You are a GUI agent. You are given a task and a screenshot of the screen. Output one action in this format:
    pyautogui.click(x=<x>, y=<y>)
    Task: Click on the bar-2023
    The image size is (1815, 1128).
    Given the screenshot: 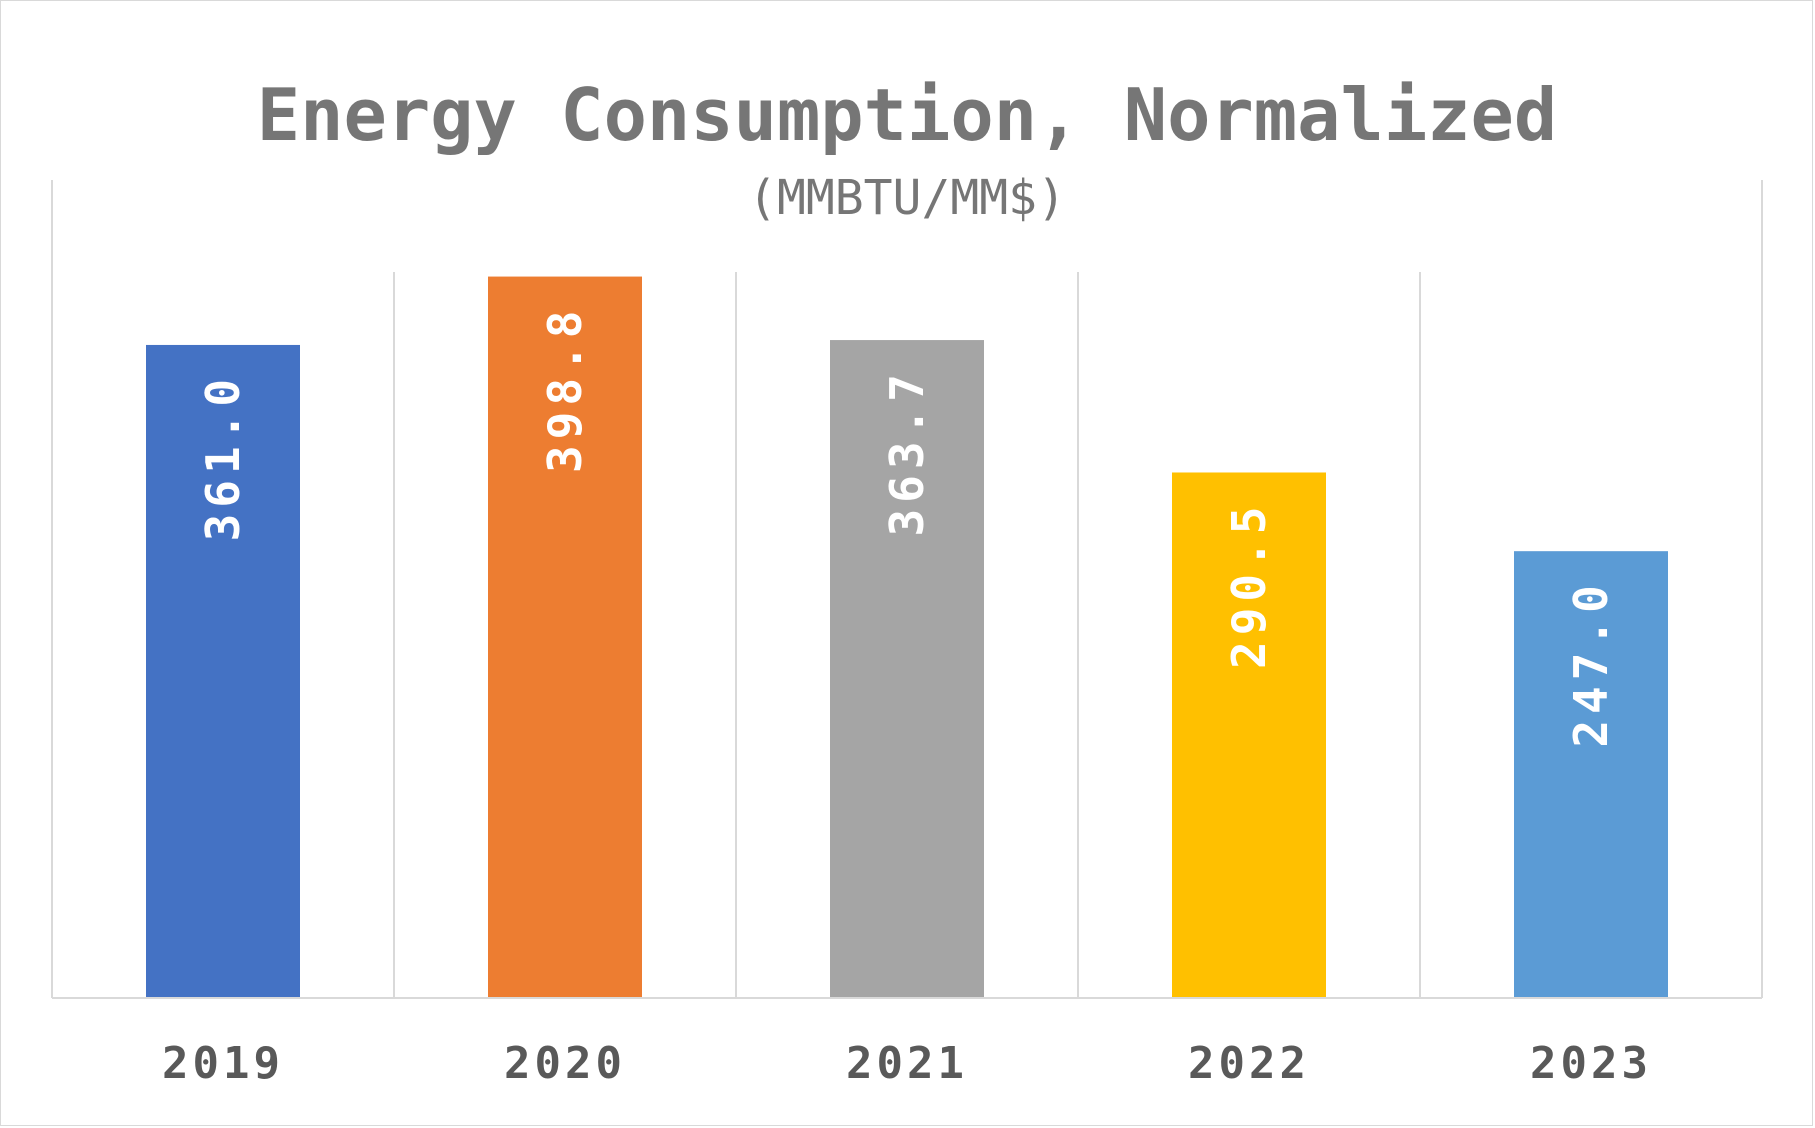 What is the action you would take?
    pyautogui.click(x=1591, y=774)
    